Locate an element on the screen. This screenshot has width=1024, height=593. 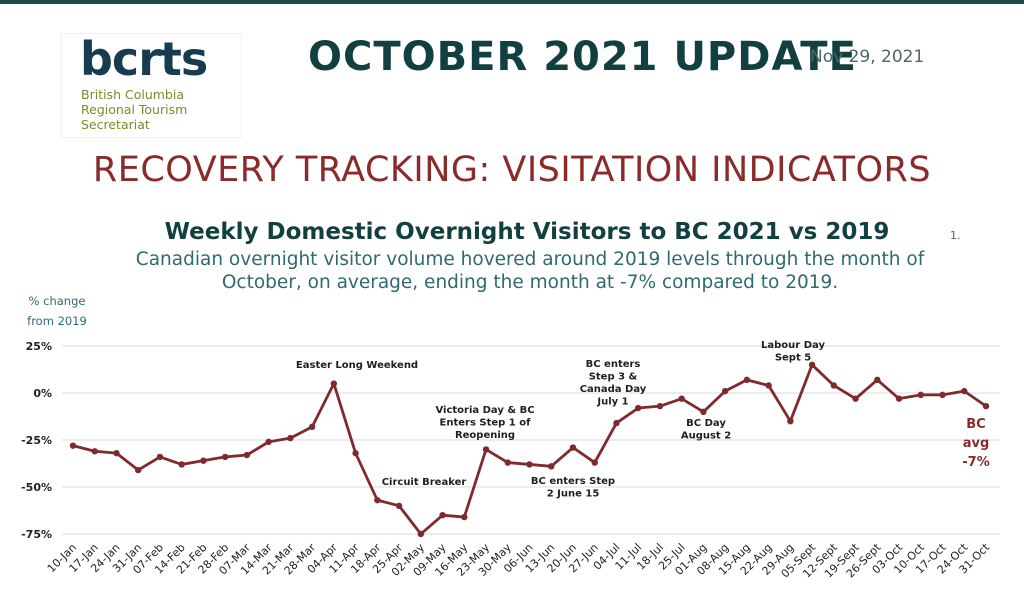
annotation-label: Sept 5 is located at coordinates (793, 358).